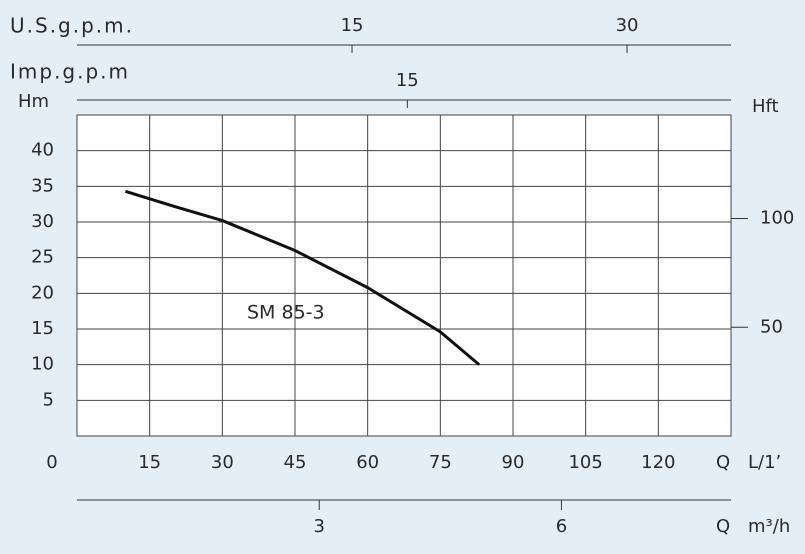  I want to click on top-axis-tick-label: 30, so click(627, 25).